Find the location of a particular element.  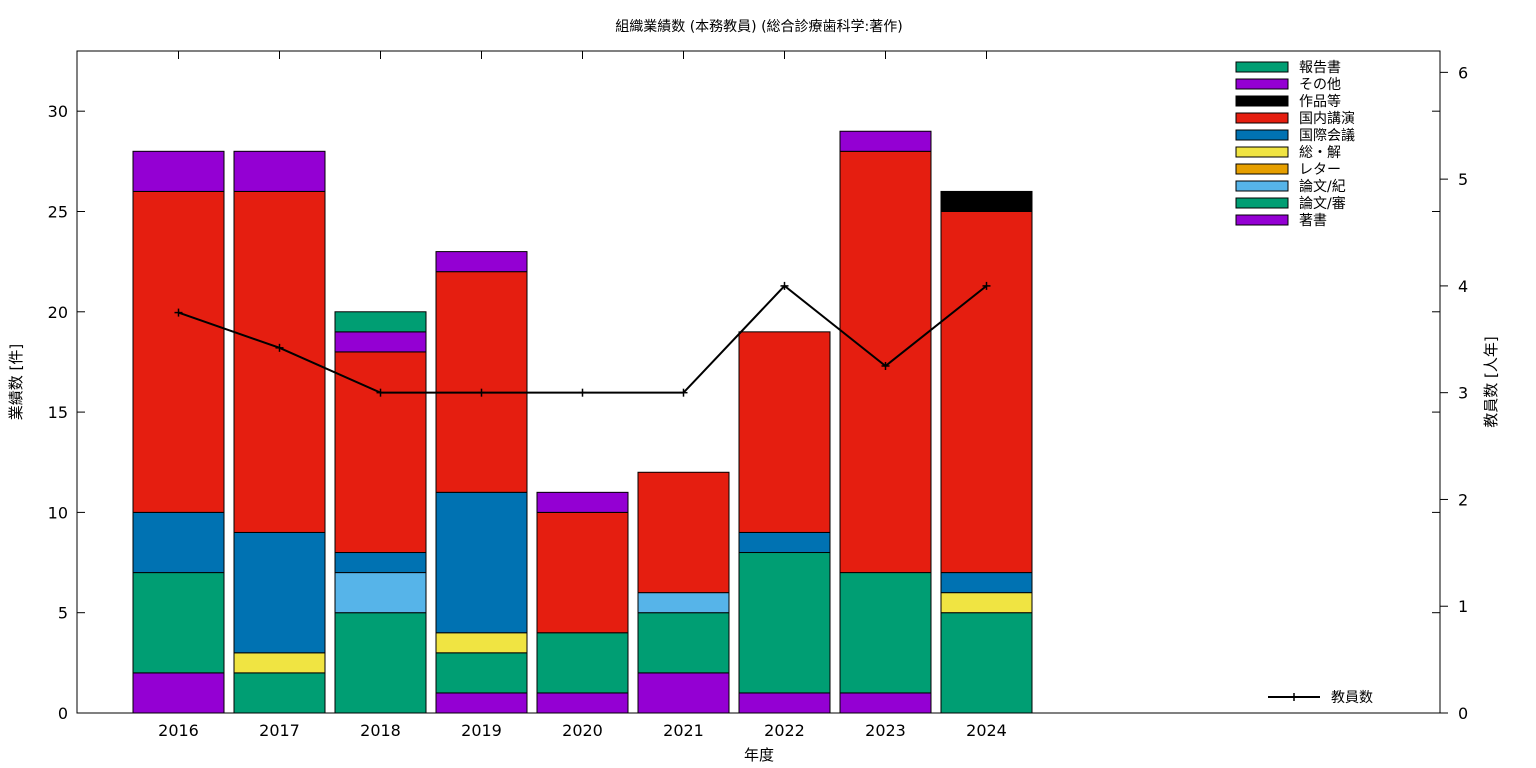

x-tick-label: 2020 is located at coordinates (582, 730).